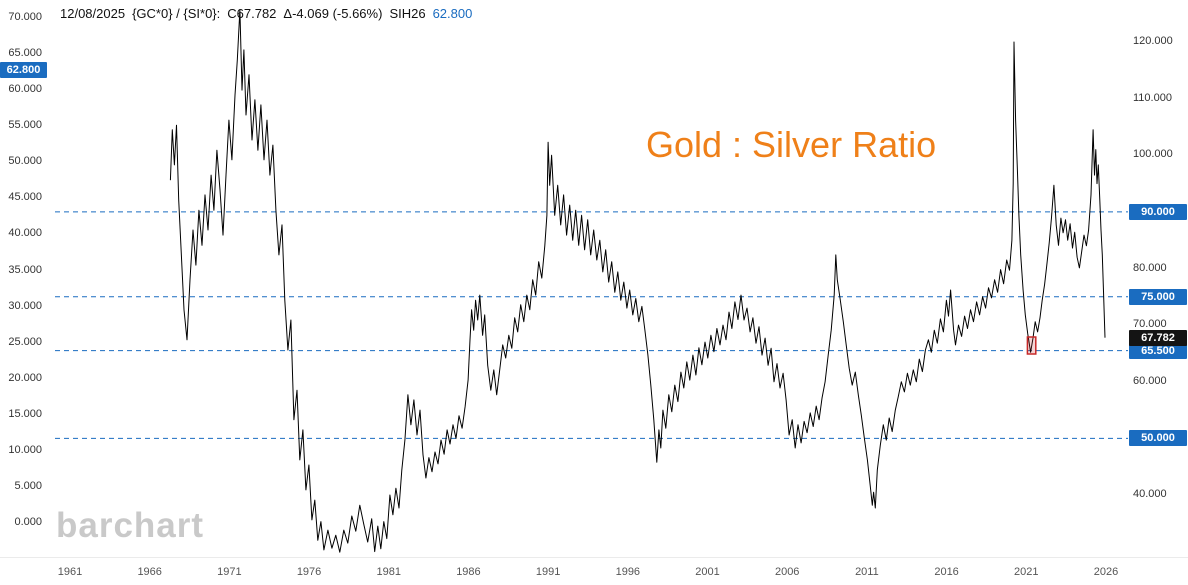 The image size is (1188, 585). What do you see at coordinates (594, 557) in the screenshot?
I see `x-axis-separator` at bounding box center [594, 557].